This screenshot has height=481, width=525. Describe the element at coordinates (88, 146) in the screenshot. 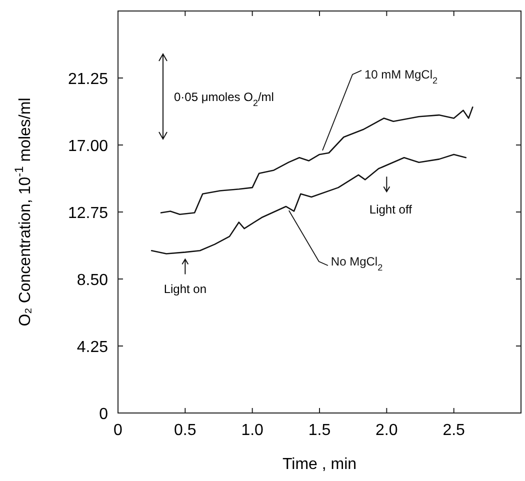

I see `y-tick-label: 17.00` at that location.